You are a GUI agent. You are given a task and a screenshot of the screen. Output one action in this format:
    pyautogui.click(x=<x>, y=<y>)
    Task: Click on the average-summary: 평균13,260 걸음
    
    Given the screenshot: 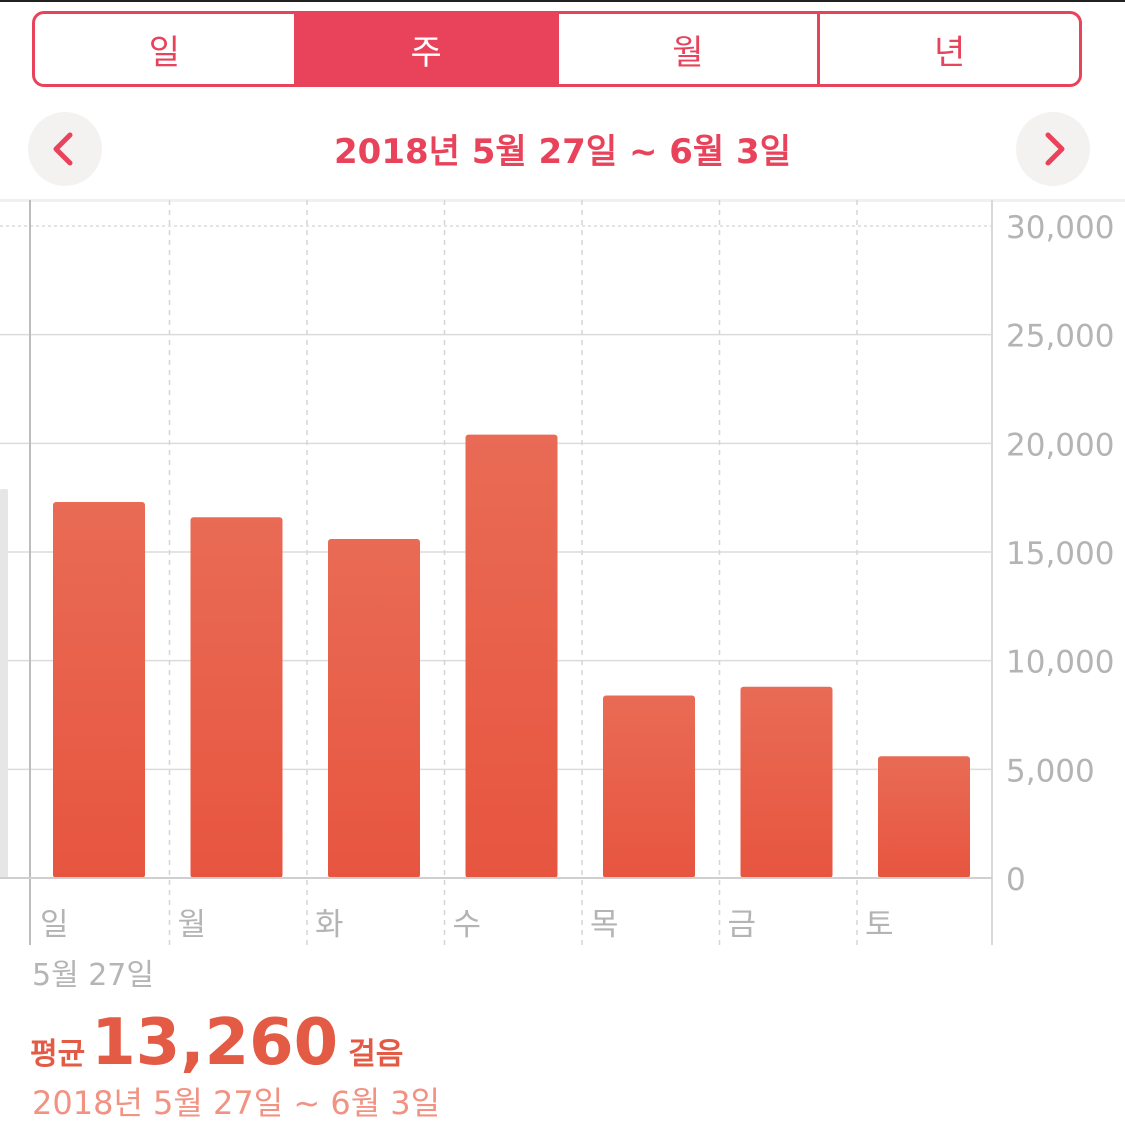 What is the action you would take?
    pyautogui.click(x=216, y=1043)
    